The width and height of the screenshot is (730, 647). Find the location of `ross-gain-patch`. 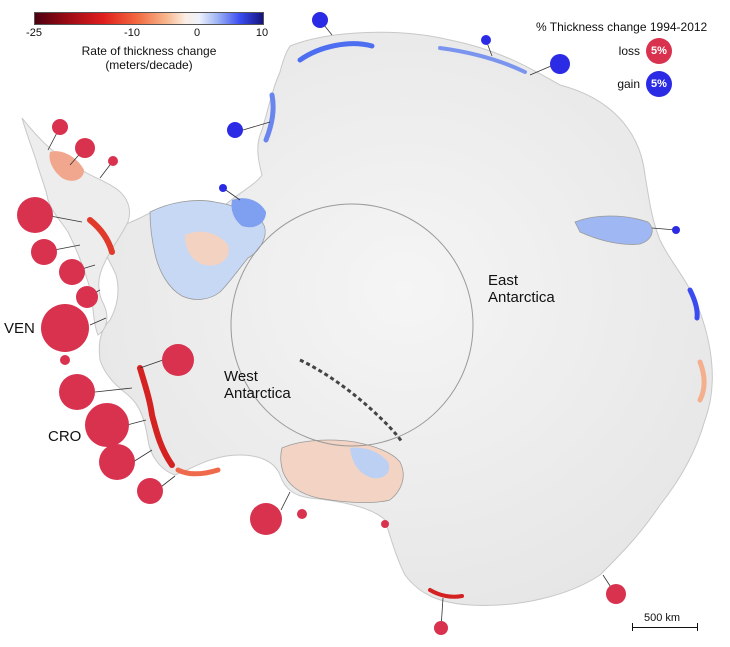

ross-gain-patch is located at coordinates (370, 463).